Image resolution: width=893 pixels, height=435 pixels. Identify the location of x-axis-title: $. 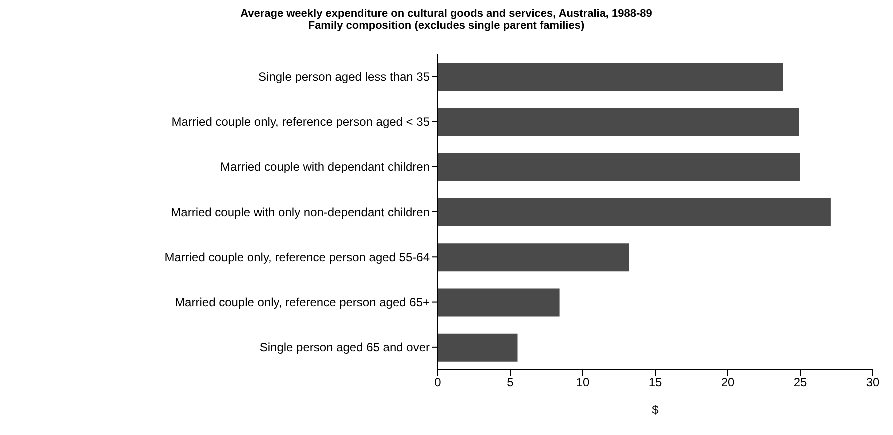
(656, 410).